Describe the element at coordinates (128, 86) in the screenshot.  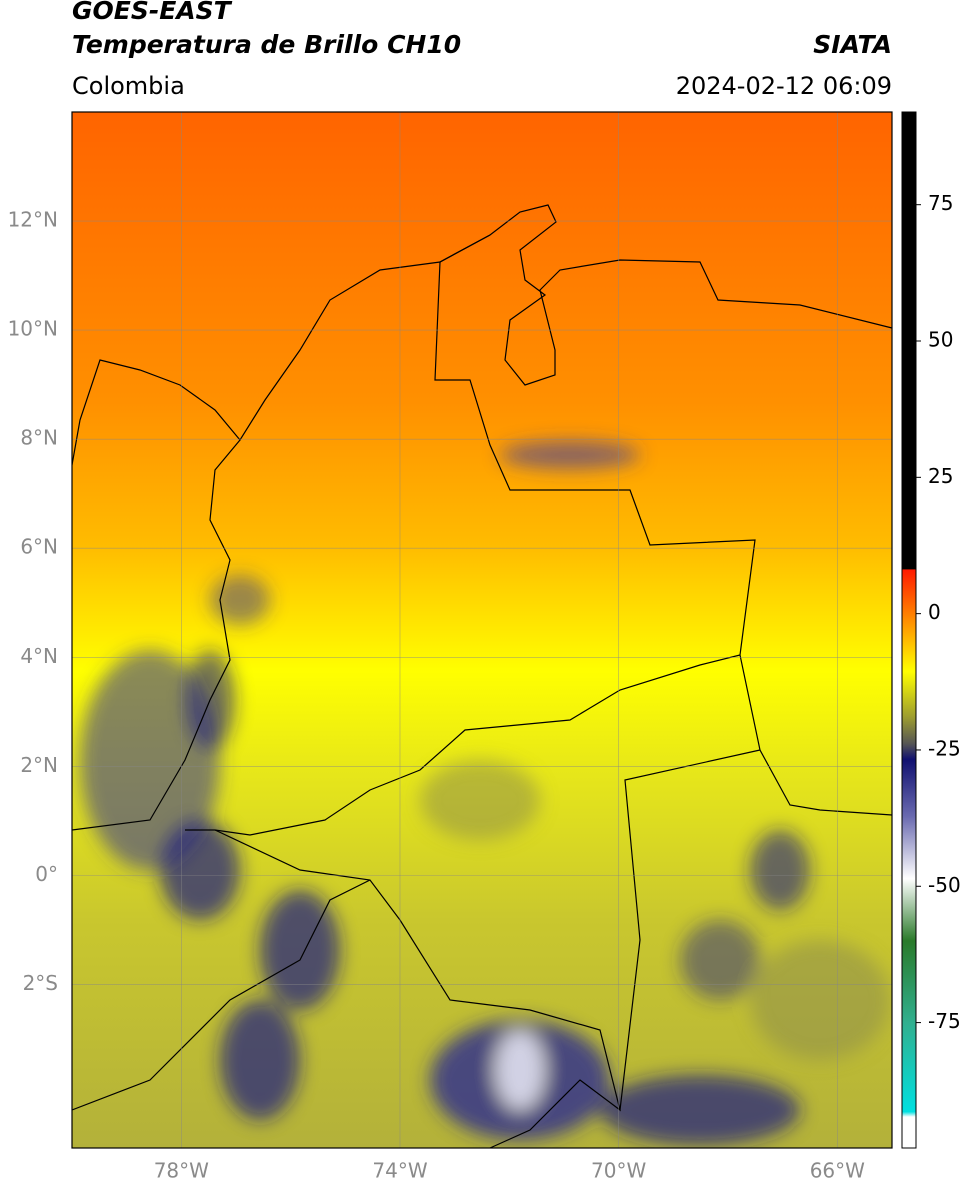
I see `region: Colombia` at that location.